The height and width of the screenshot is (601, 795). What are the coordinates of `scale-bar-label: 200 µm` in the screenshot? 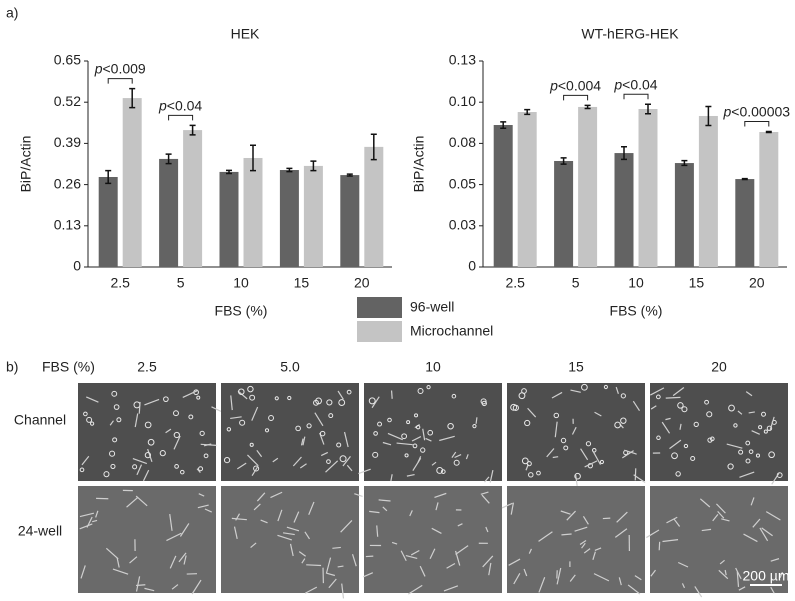 It's located at (766, 576).